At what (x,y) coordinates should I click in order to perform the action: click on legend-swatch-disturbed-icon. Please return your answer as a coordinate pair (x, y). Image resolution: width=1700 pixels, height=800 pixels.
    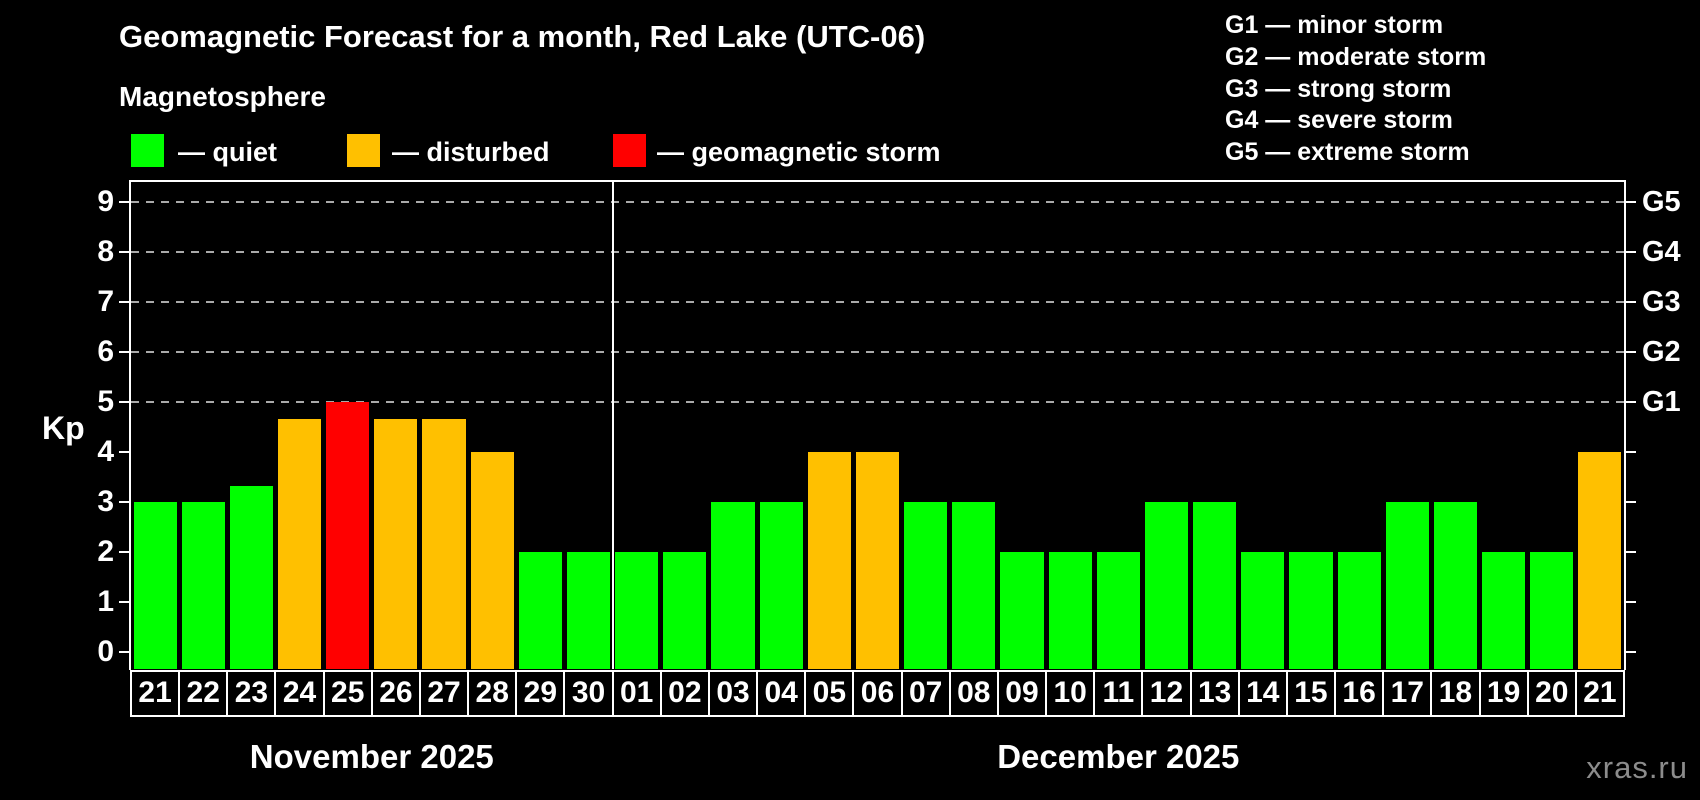
    Looking at the image, I should click on (363, 150).